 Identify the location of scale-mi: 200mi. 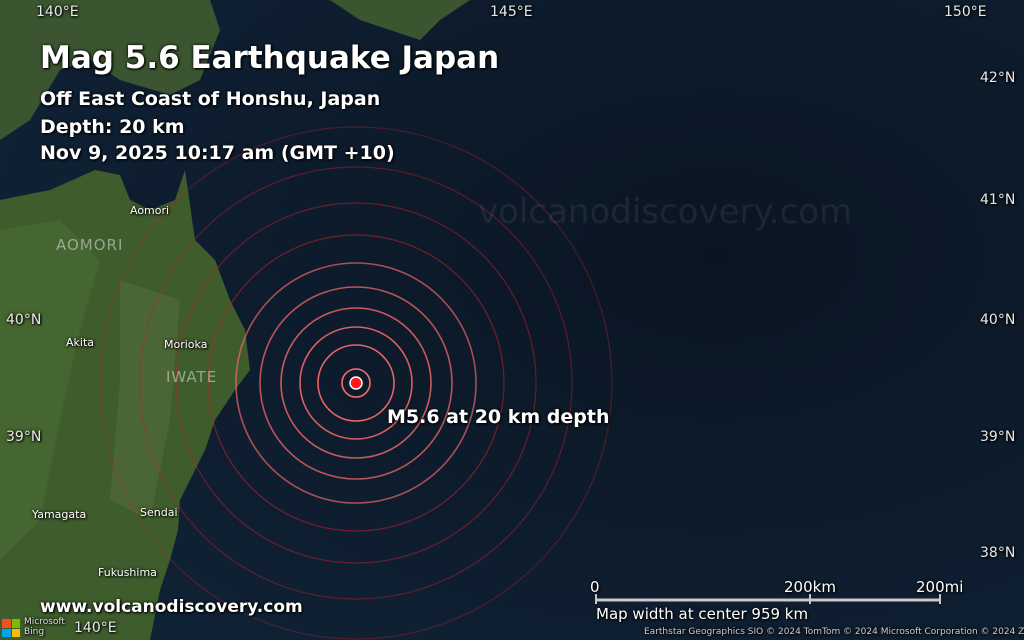
(940, 587).